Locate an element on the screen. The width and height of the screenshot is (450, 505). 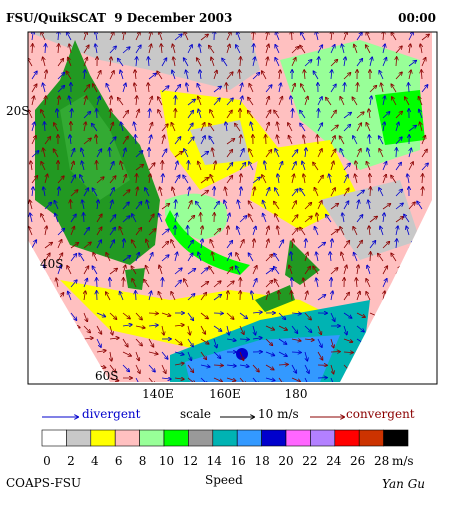
colorbar-tick: 6 is located at coordinates (119, 461).